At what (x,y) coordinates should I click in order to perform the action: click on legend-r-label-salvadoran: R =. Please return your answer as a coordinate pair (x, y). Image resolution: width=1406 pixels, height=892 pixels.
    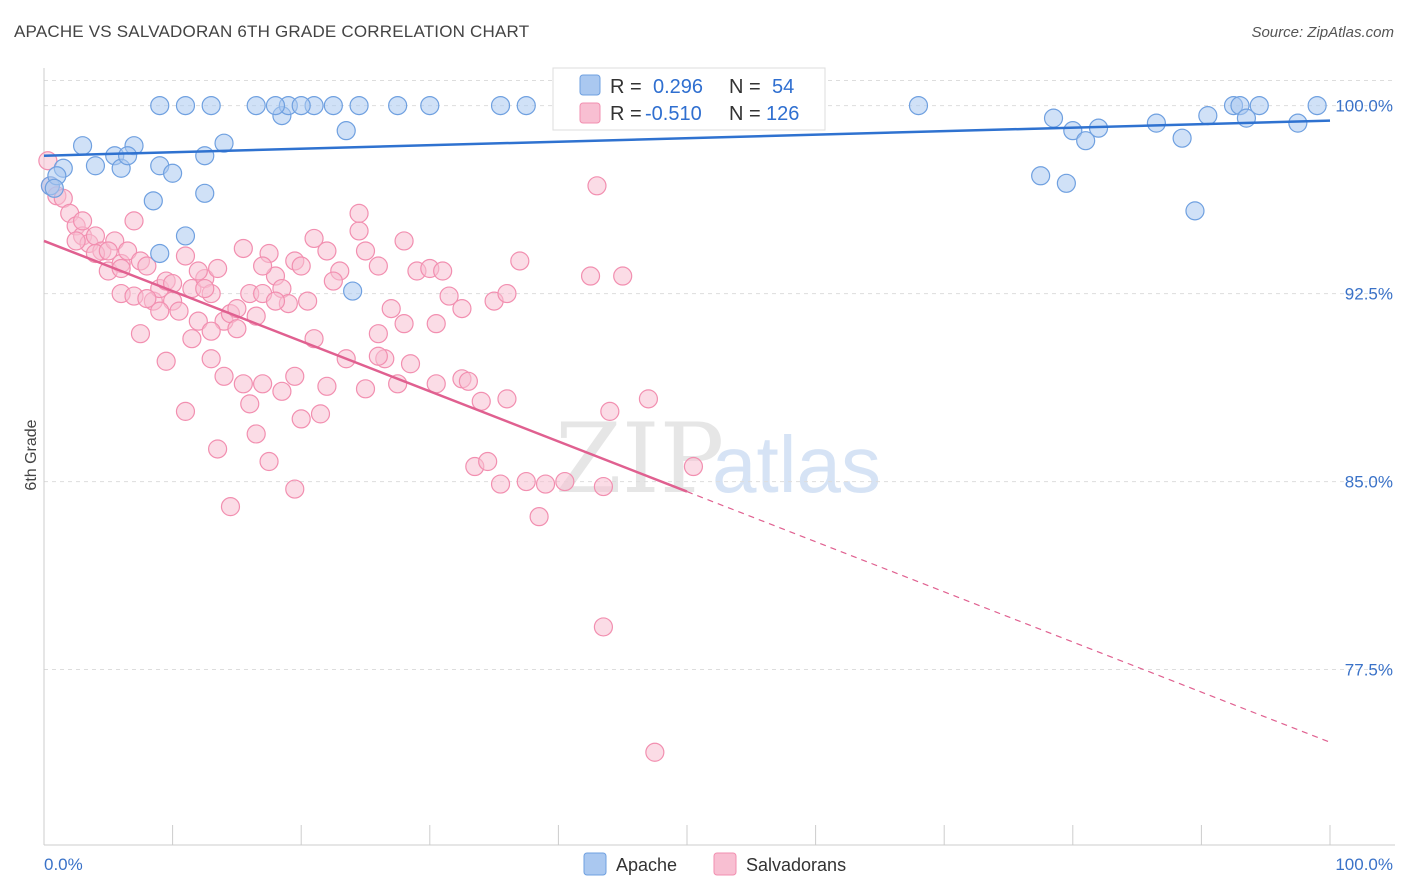
    Looking at the image, I should click on (626, 114).